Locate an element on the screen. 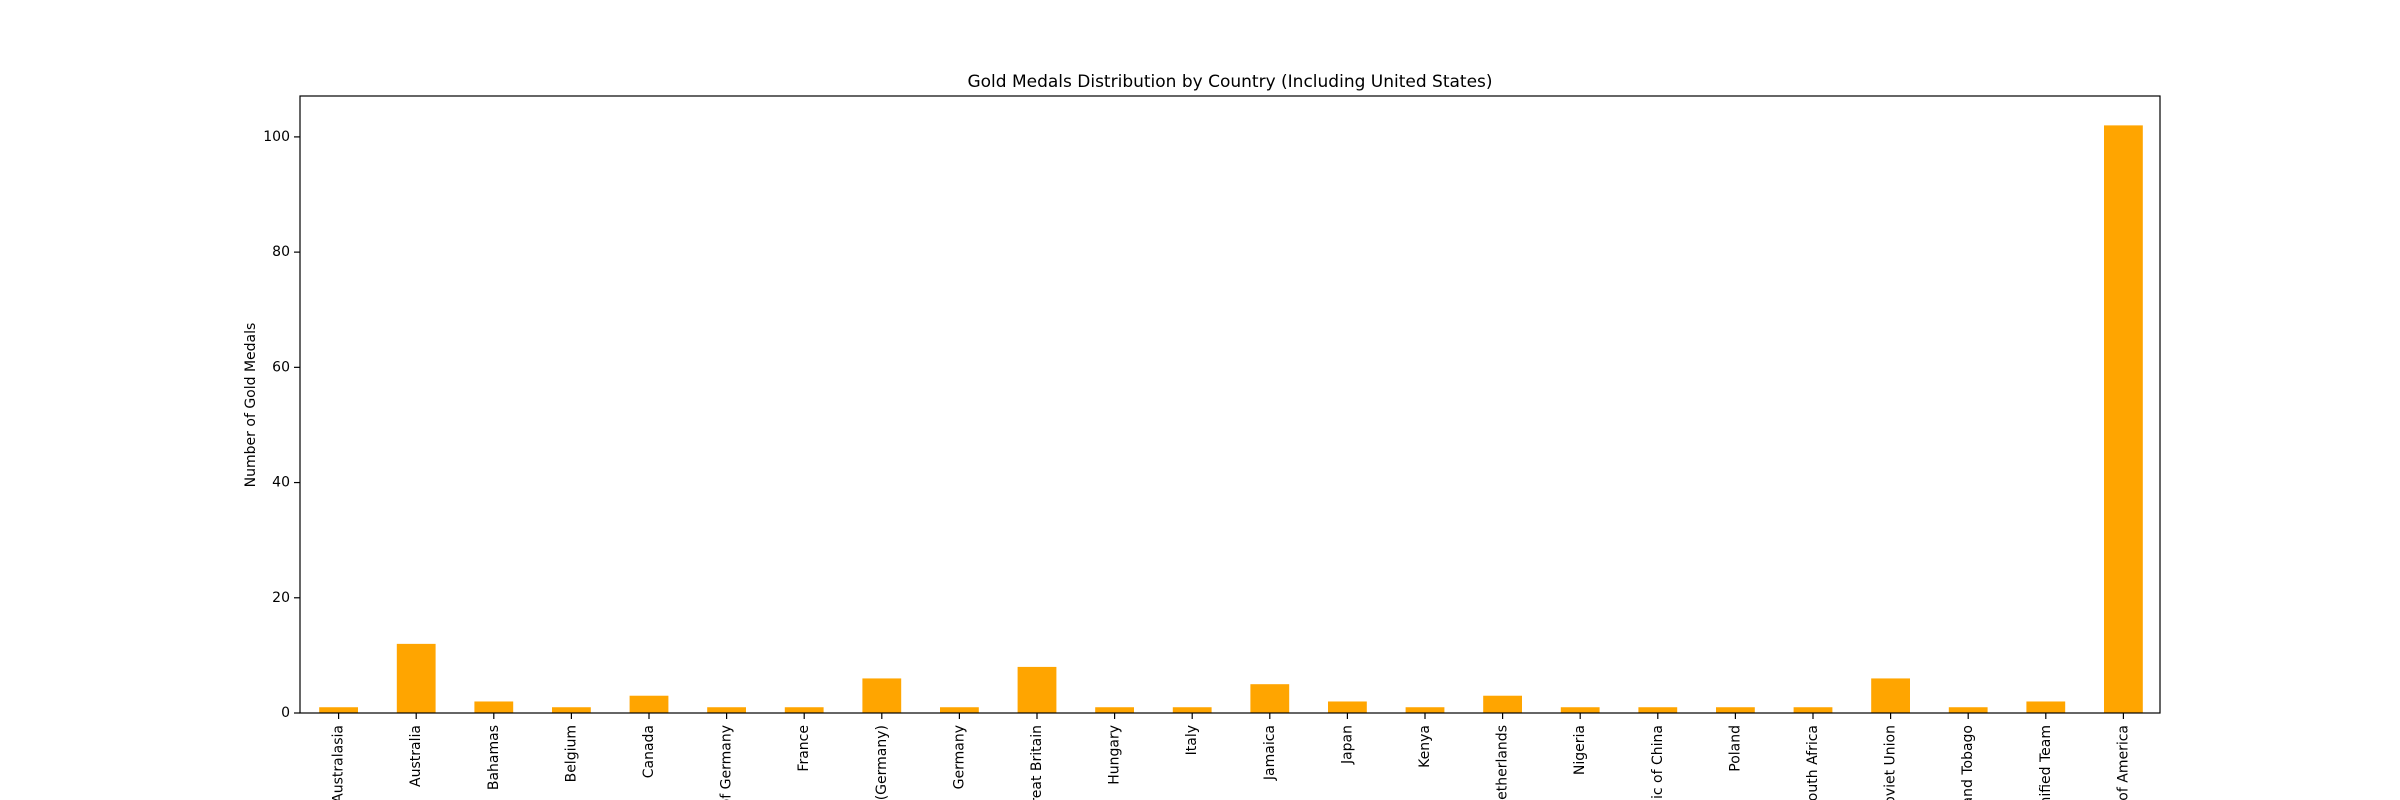  y-tick-label: 0 is located at coordinates (285, 713).